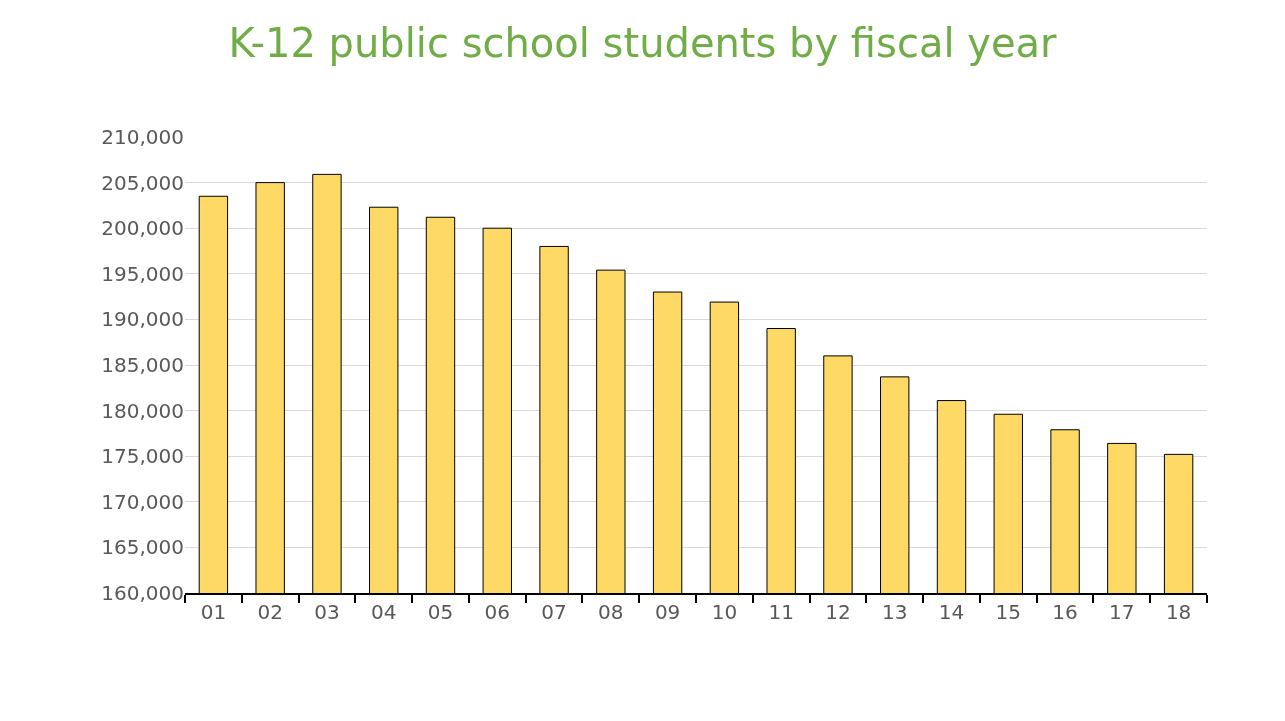  What do you see at coordinates (142, 319) in the screenshot?
I see `y-tick-label: 190,000` at bounding box center [142, 319].